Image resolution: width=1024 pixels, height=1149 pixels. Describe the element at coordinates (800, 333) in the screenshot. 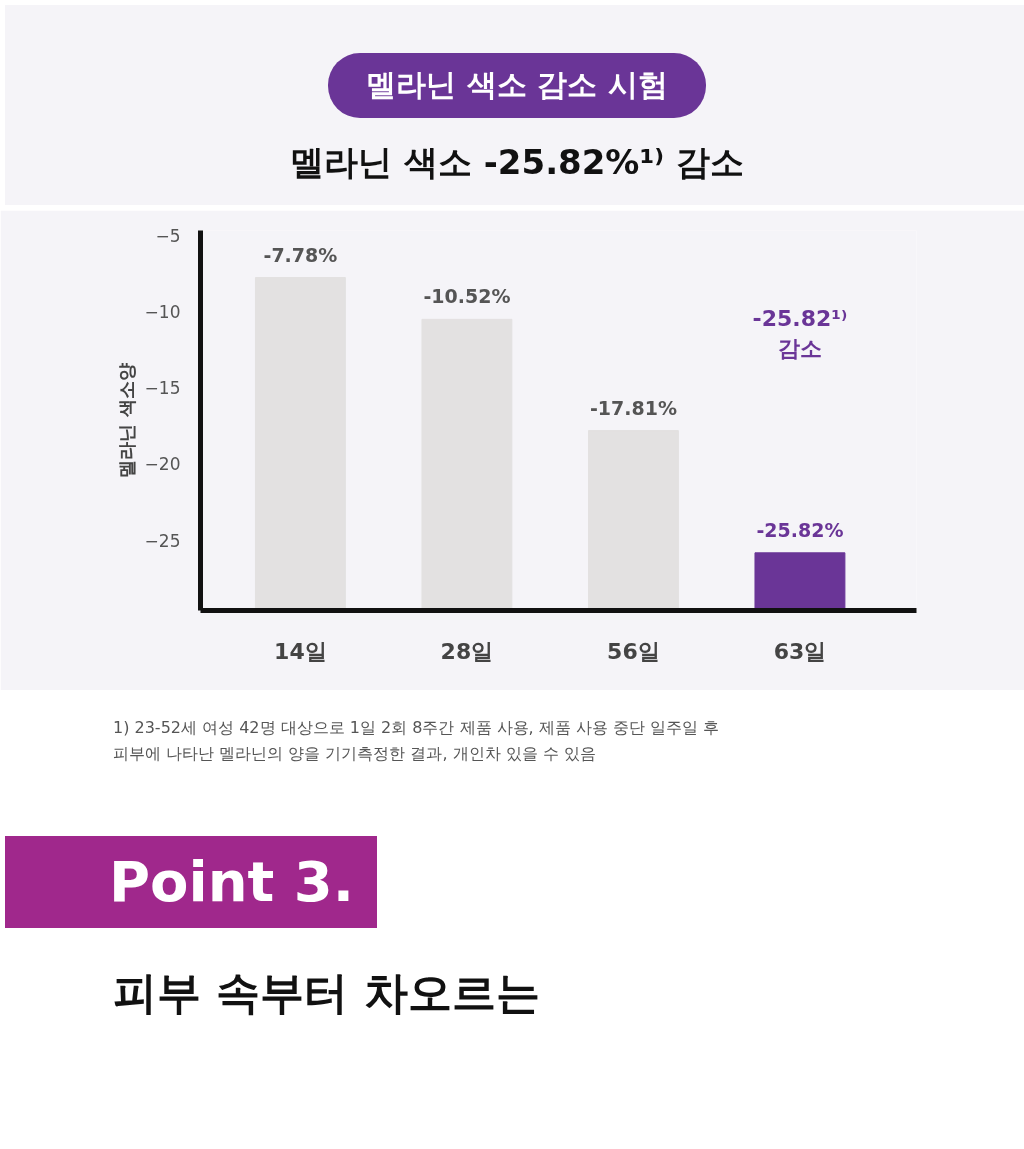

I see `annotation: -25.82¹⁾ 감소` at that location.